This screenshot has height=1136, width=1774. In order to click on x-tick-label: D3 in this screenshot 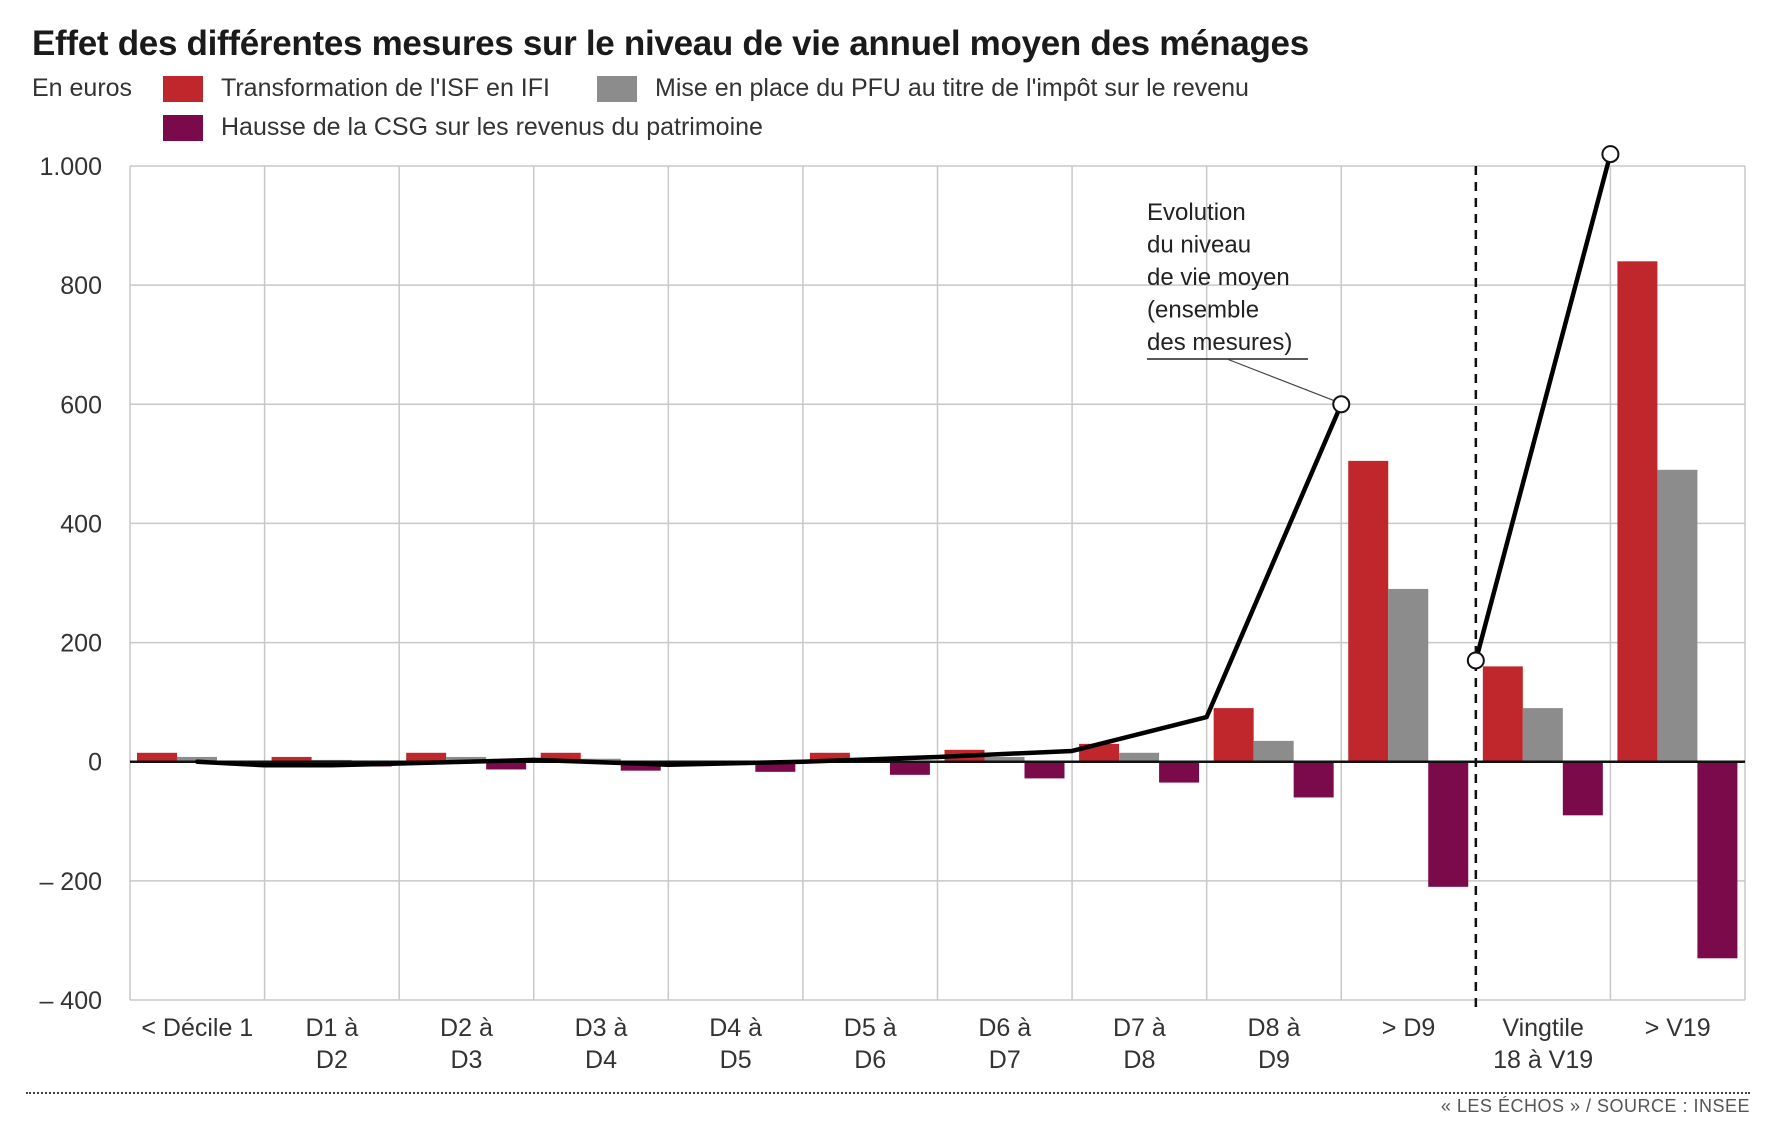, I will do `click(466, 1060)`.